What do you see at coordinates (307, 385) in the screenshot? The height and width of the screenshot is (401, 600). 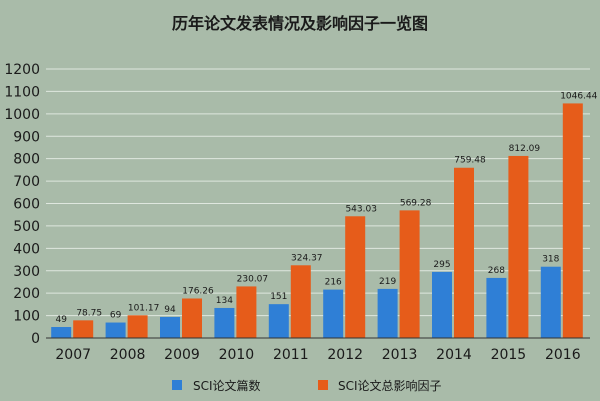 I see `legend: SCI论文篇数 SCI论文总影响因子` at bounding box center [307, 385].